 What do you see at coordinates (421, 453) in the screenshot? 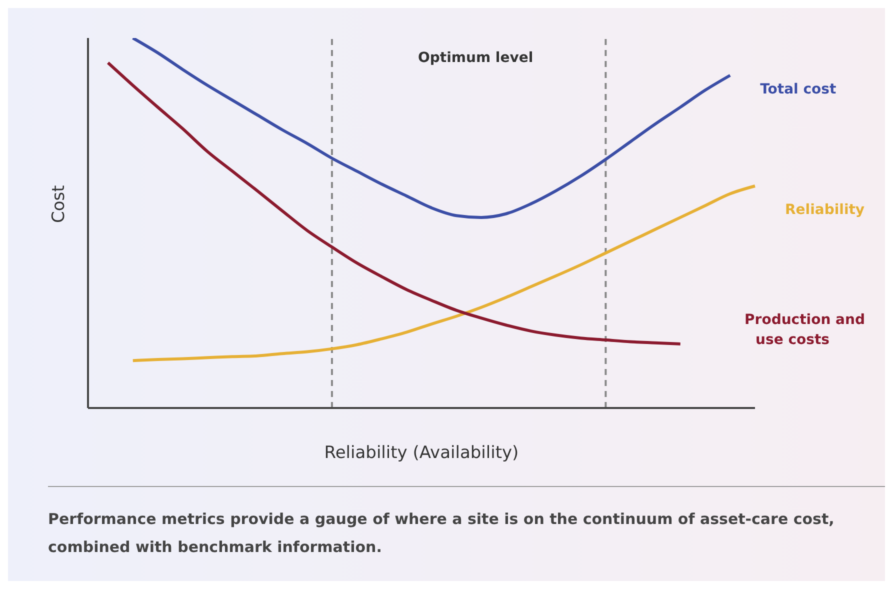
I see `x-axis-title: Reliability (Availability)` at bounding box center [421, 453].